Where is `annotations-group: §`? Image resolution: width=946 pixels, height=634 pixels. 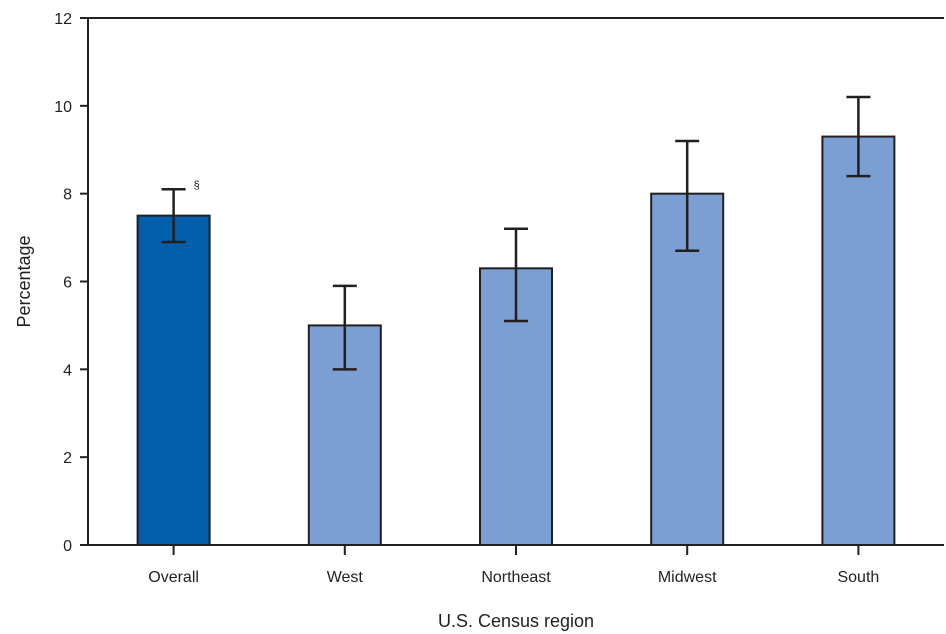 annotations-group: § is located at coordinates (197, 185).